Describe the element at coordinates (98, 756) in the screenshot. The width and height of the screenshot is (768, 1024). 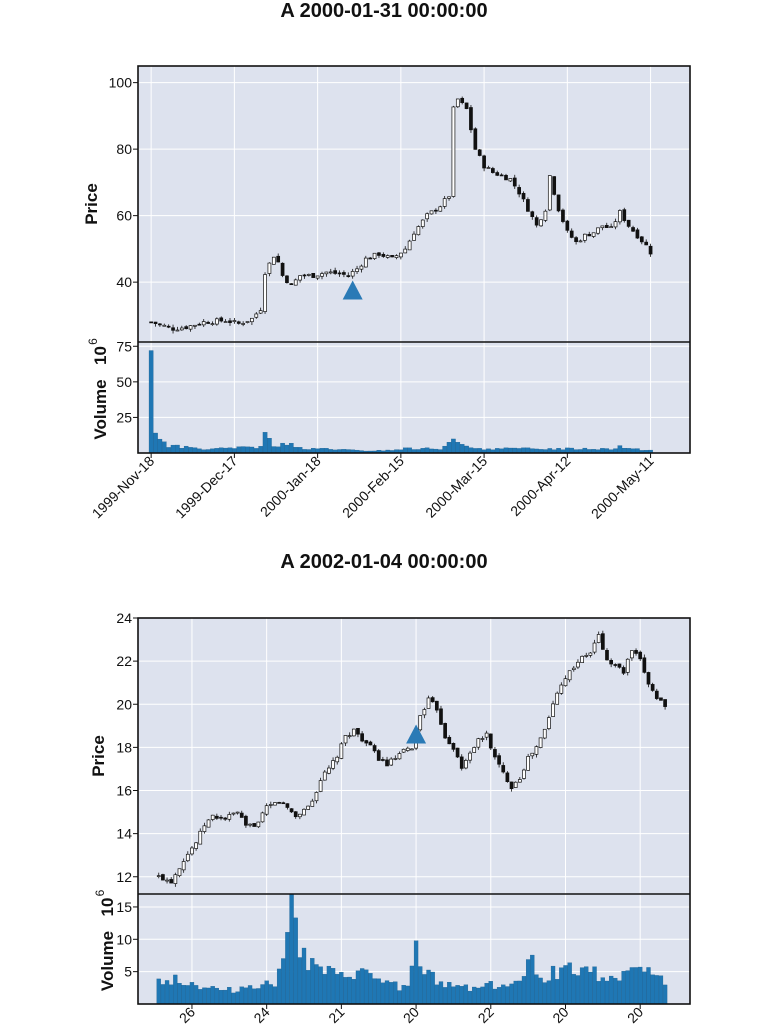
I see `price-axis-label: Price` at that location.